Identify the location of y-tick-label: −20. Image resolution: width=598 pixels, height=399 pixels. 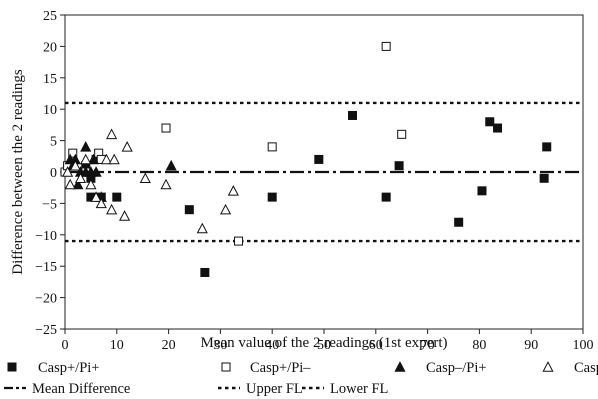
(46, 299).